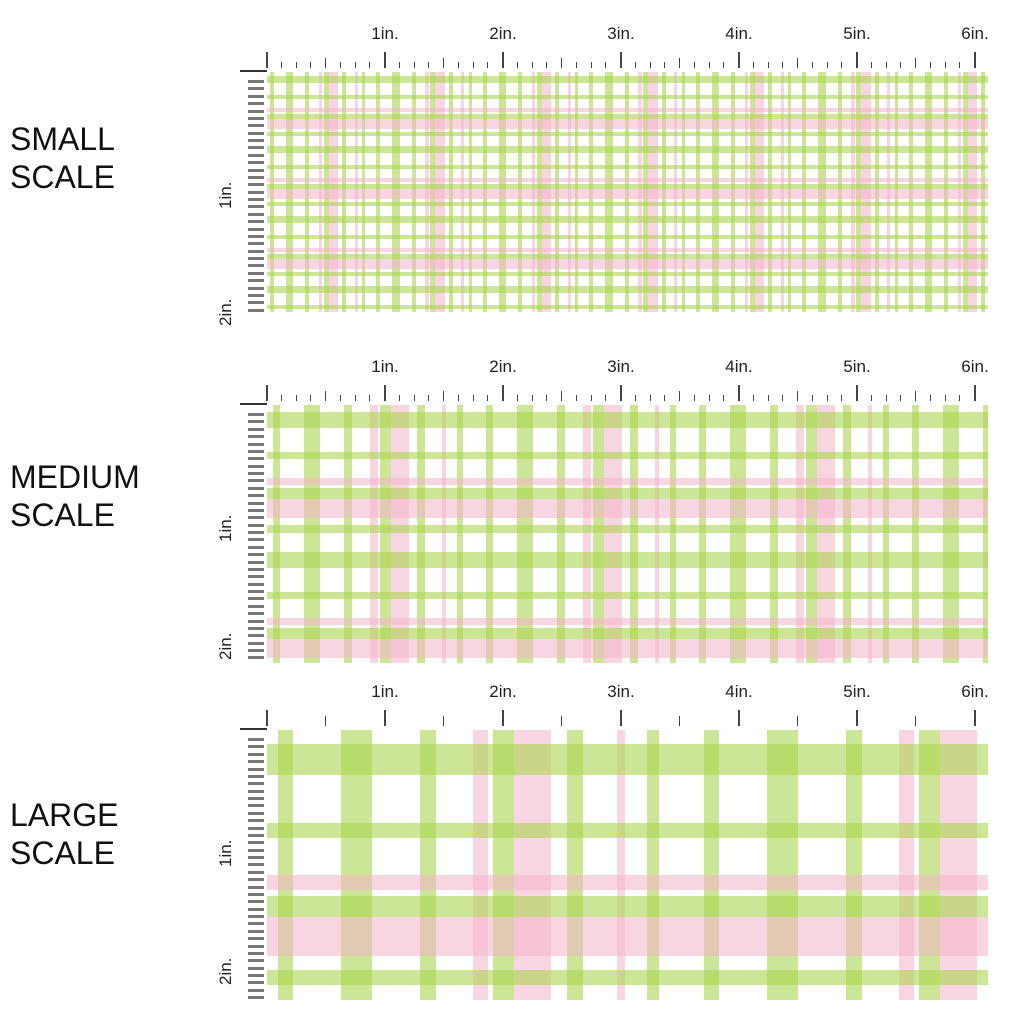 The height and width of the screenshot is (1024, 1024). What do you see at coordinates (621, 691) in the screenshot?
I see `ruler-label: 3in.` at bounding box center [621, 691].